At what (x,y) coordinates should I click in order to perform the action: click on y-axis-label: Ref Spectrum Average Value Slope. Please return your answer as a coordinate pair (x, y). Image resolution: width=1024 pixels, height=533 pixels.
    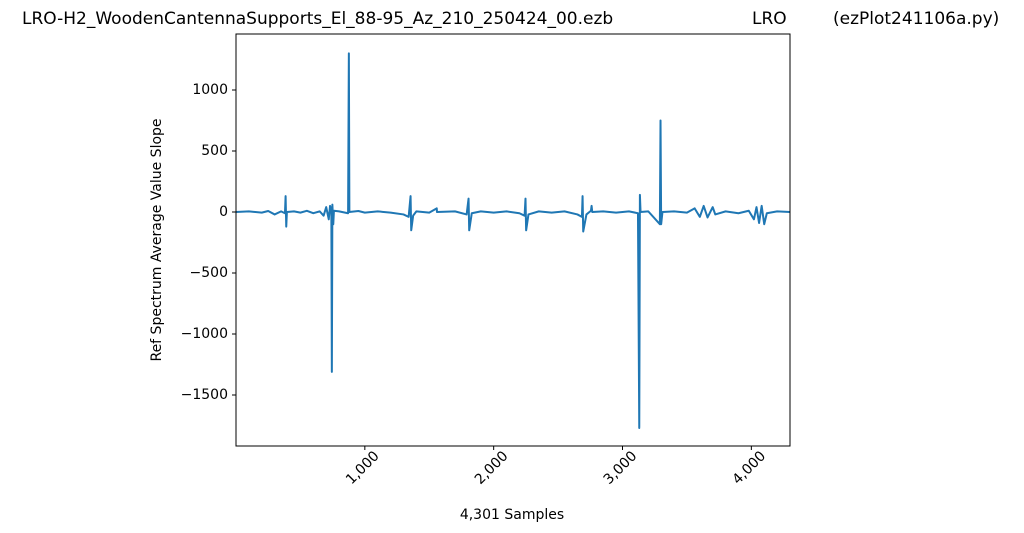
    Looking at the image, I should click on (157, 239).